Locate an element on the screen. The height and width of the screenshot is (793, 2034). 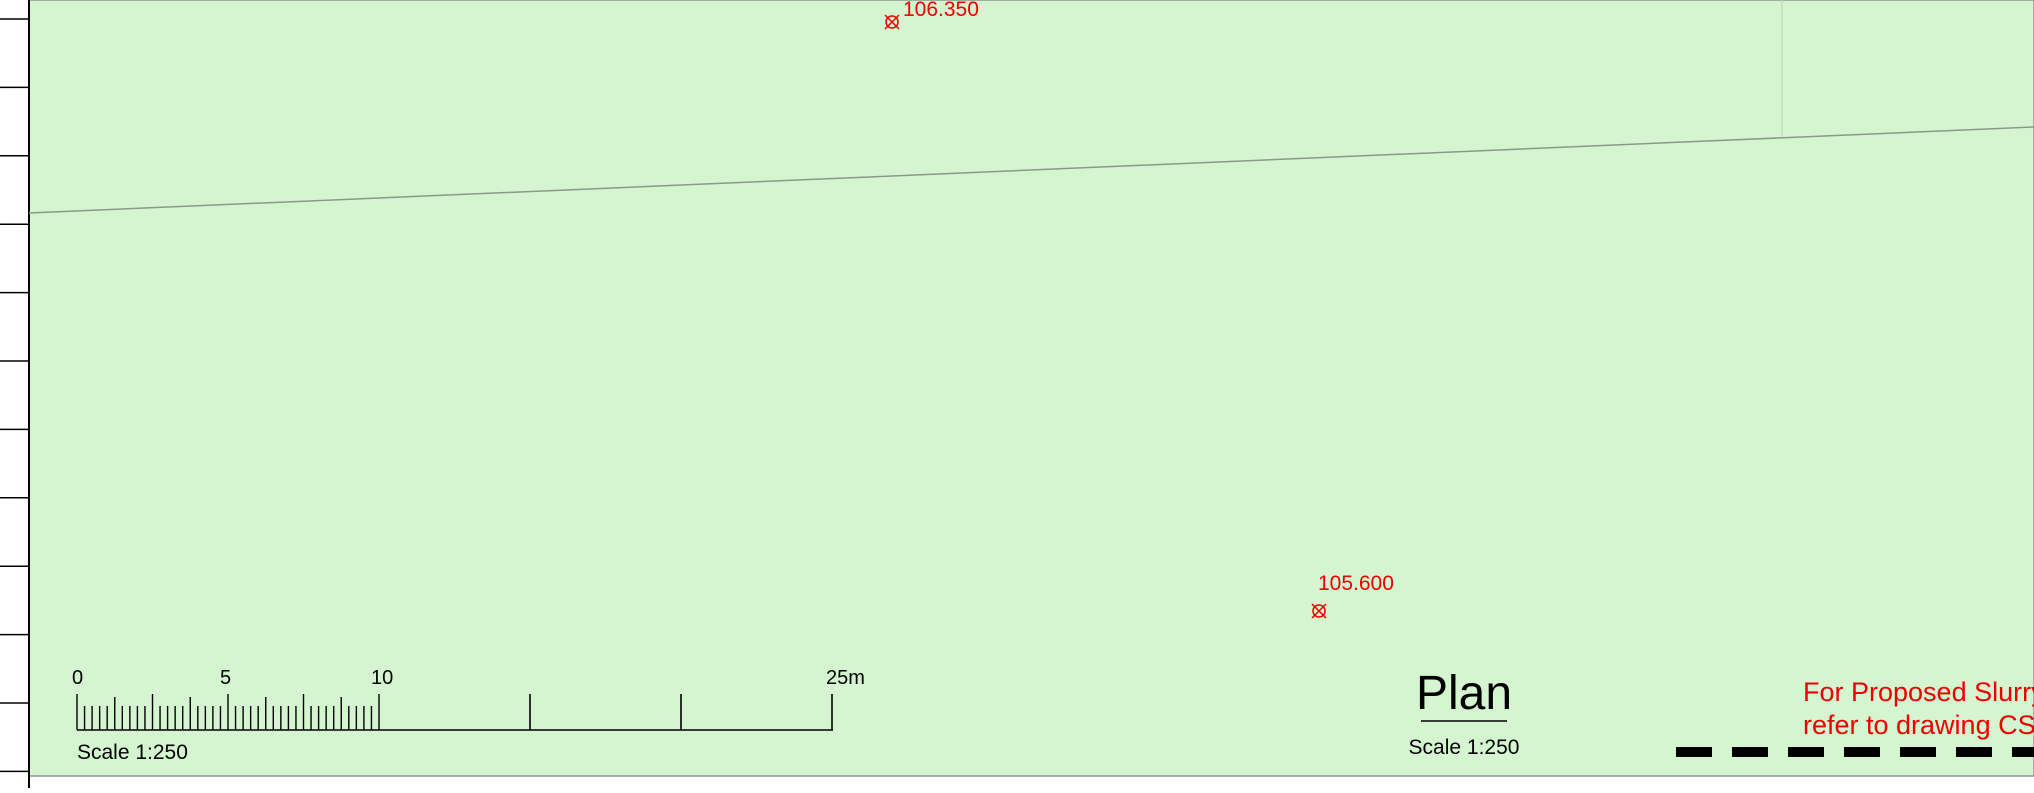
scale-bar-label: 10 is located at coordinates (382, 678).